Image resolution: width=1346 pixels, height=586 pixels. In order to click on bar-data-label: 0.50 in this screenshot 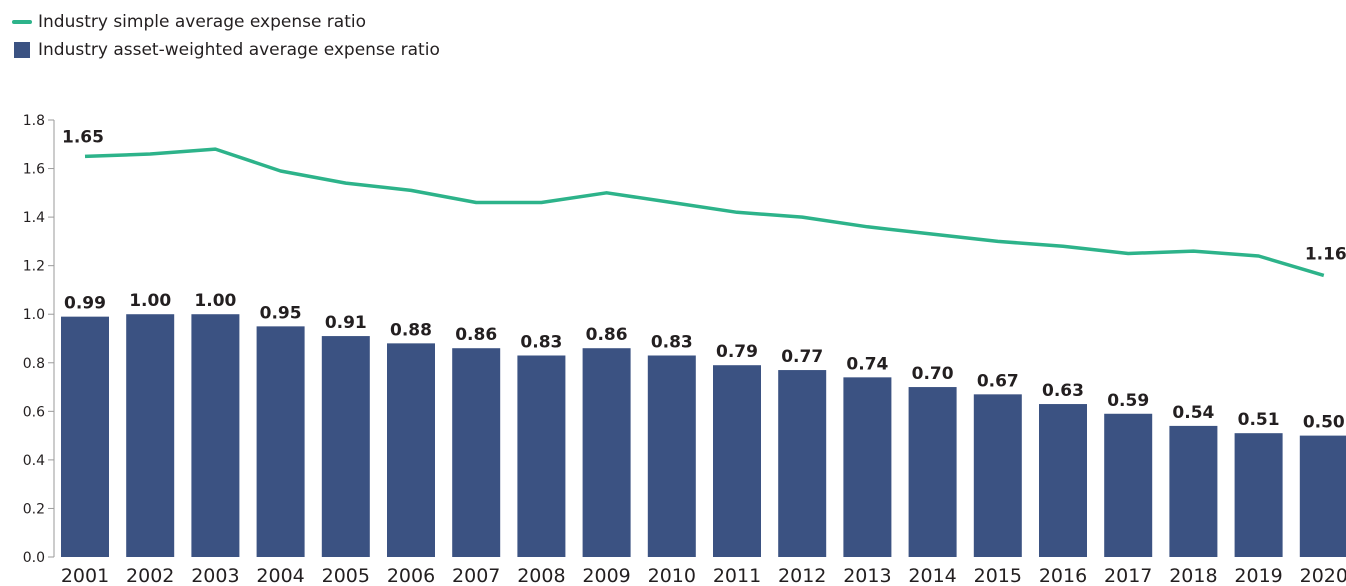, I will do `click(1324, 423)`.